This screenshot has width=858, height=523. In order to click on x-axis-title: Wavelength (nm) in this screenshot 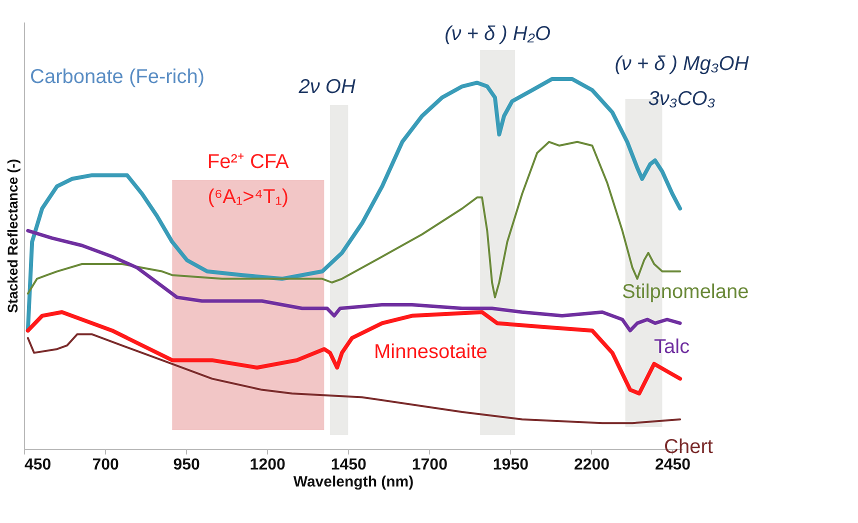, I will do `click(353, 482)`.